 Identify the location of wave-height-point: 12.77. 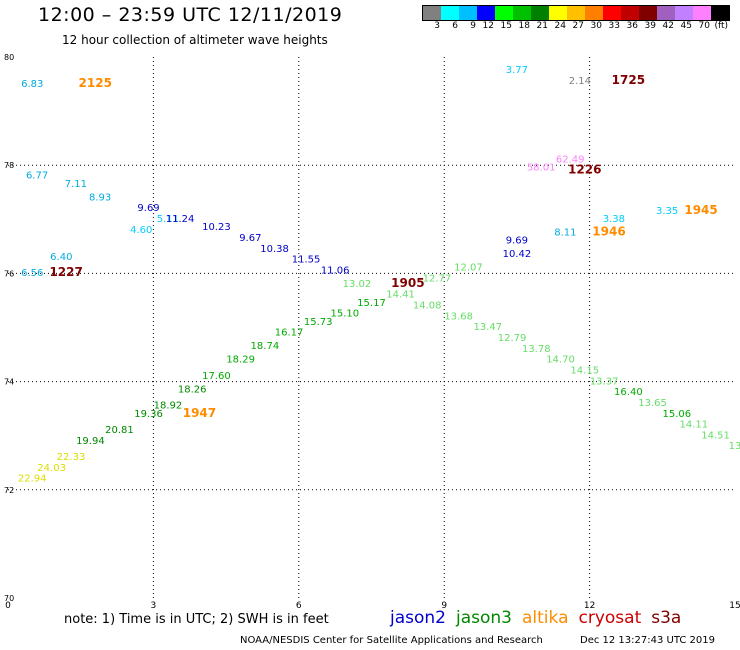
(437, 279).